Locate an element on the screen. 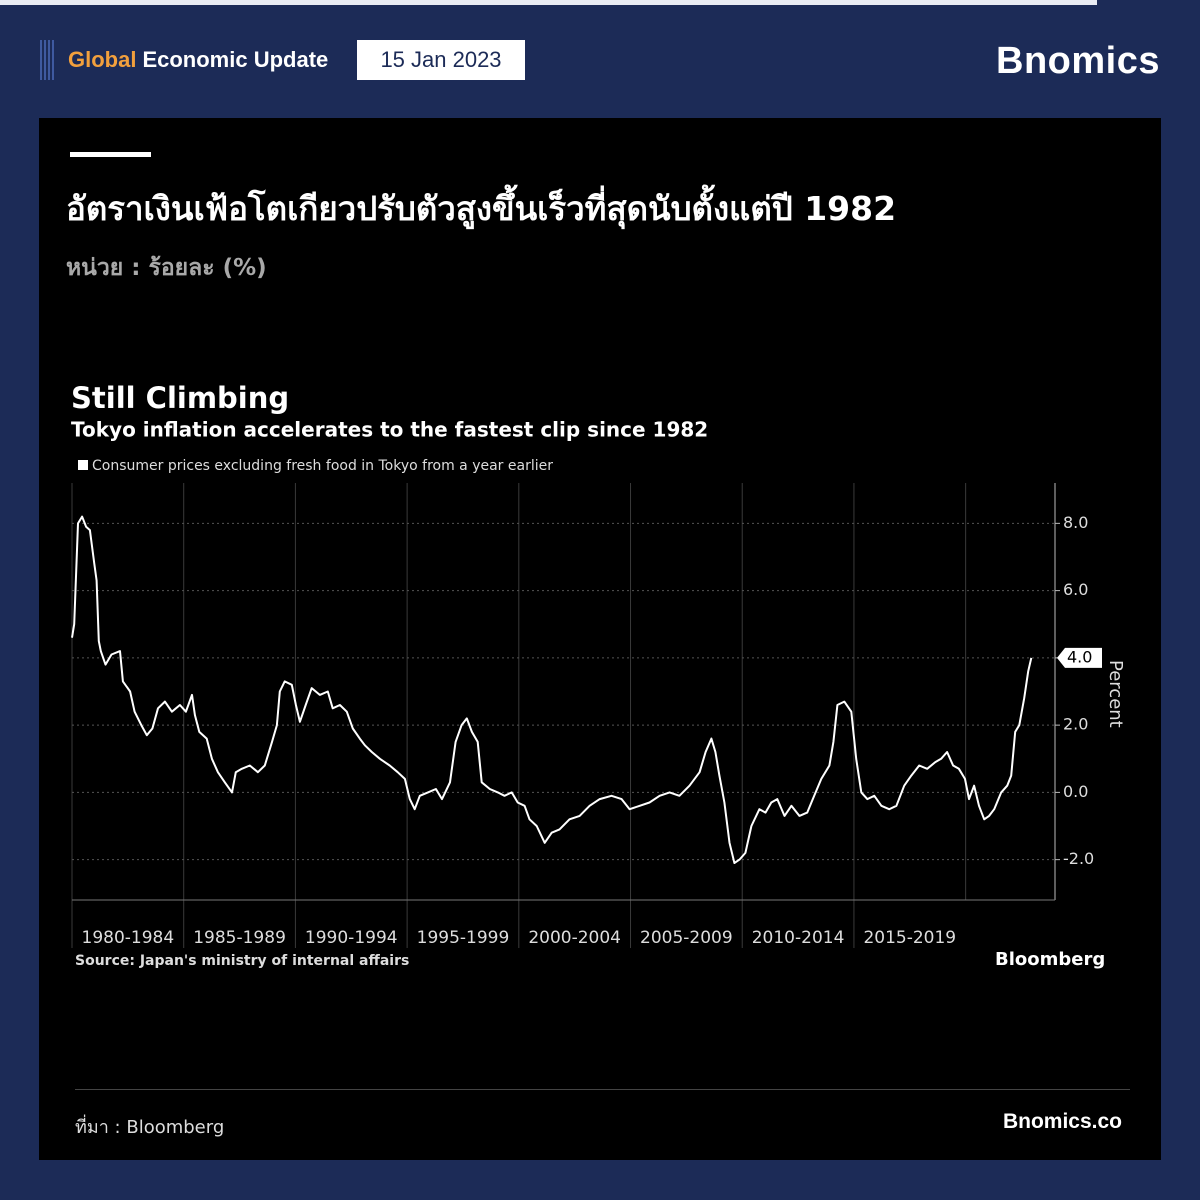 Image resolution: width=1200 pixels, height=1200 pixels. y-tick-label: 0.0 is located at coordinates (1075, 791).